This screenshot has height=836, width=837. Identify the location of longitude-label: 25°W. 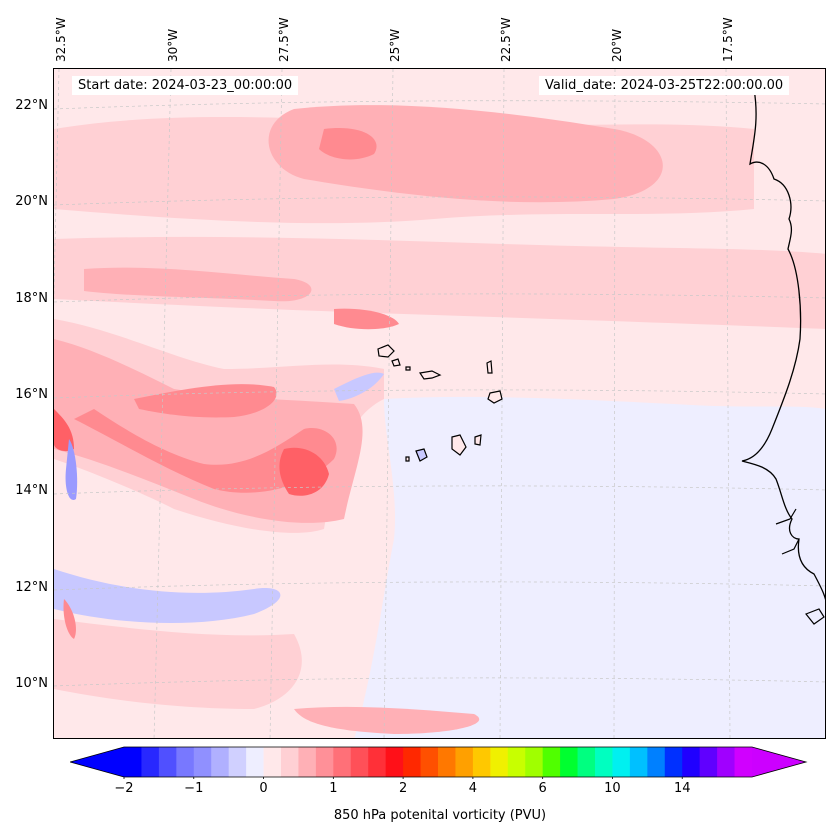
(395, 45).